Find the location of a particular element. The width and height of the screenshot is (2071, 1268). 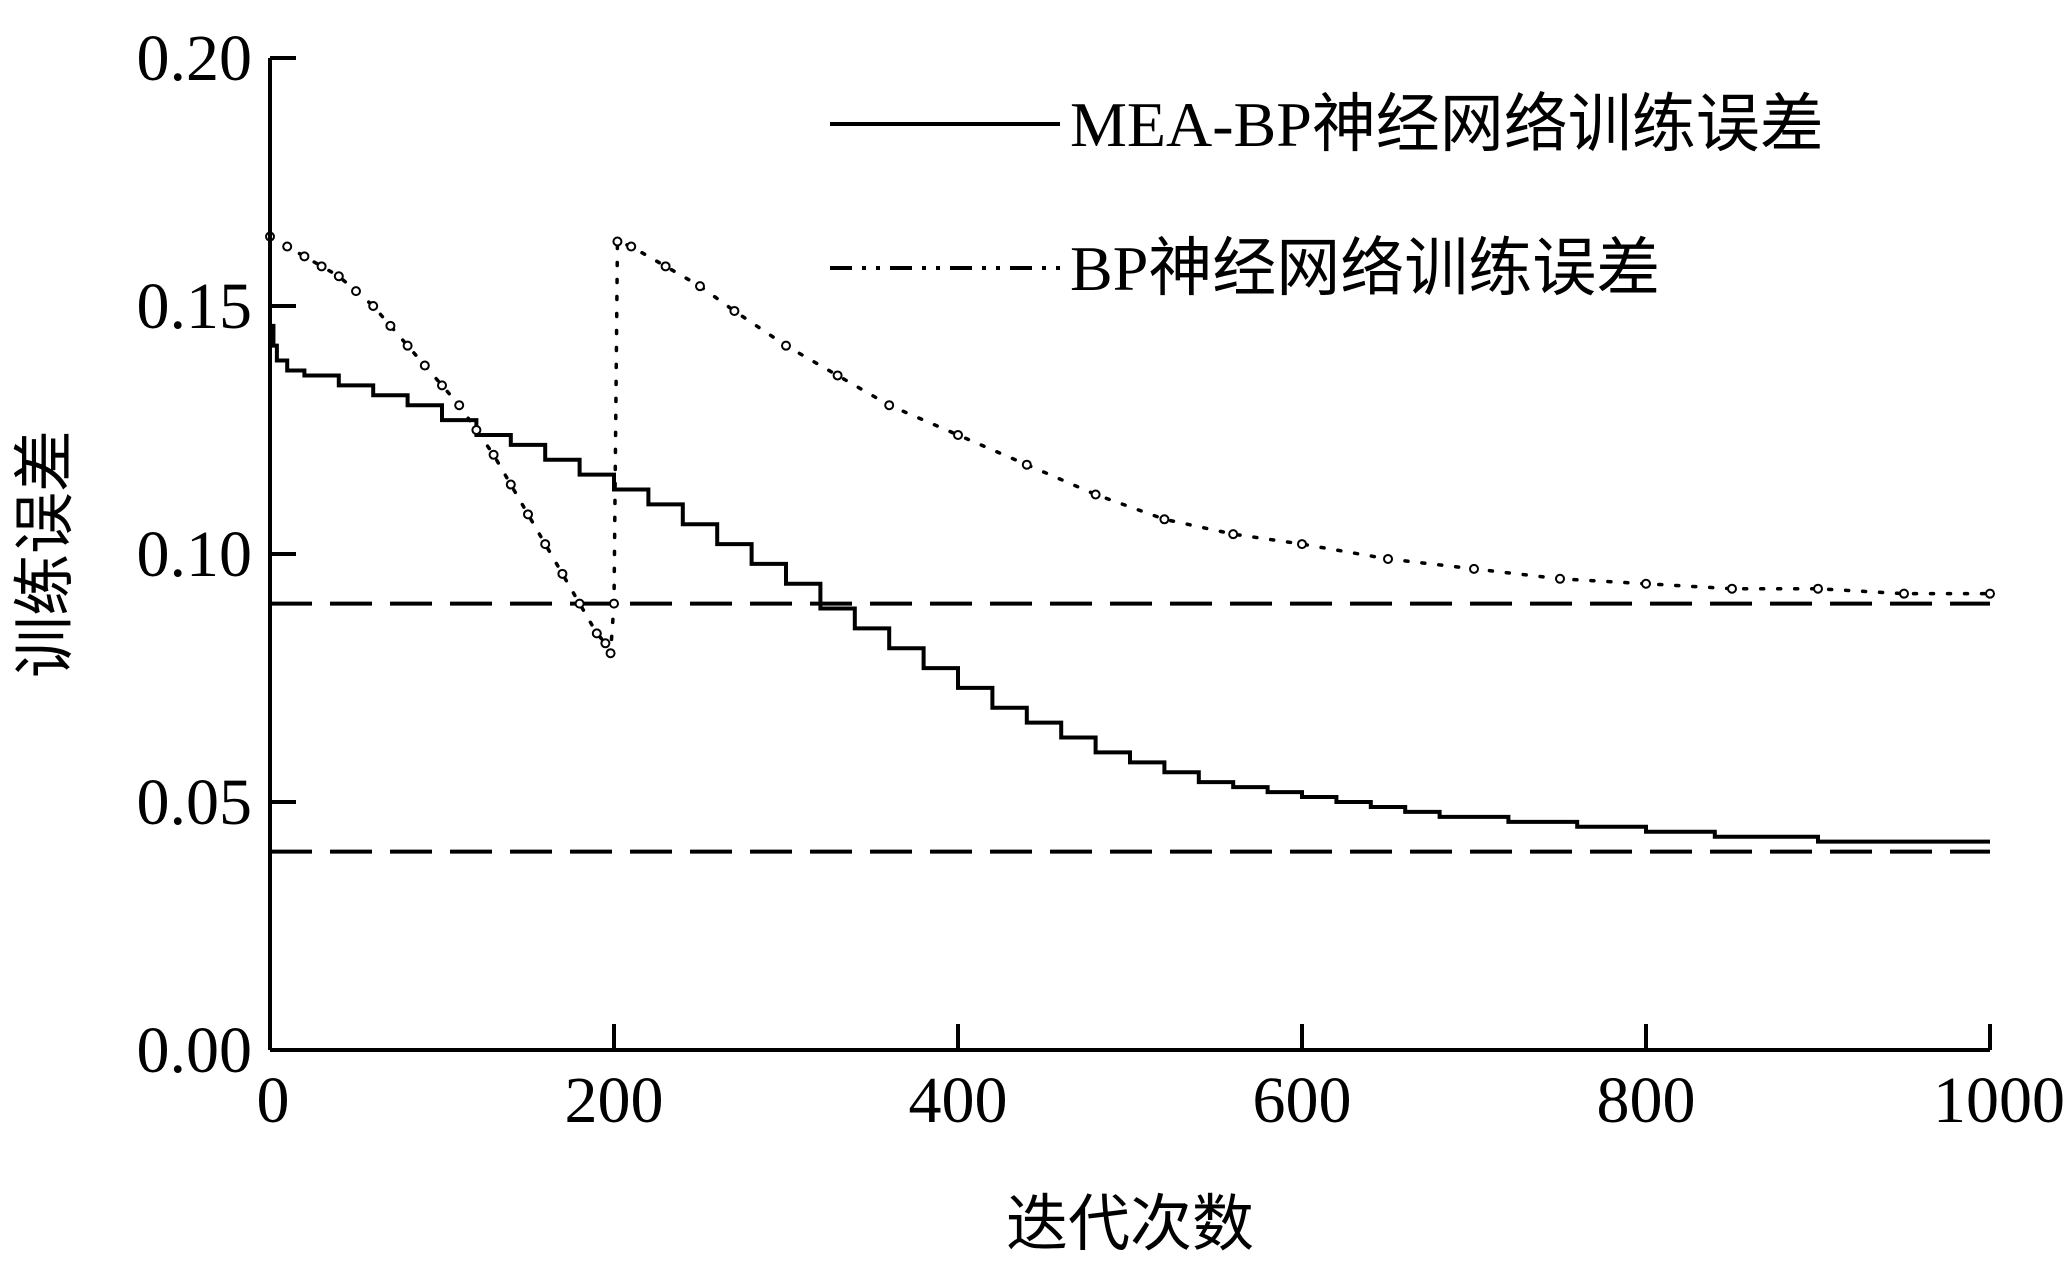

y-tick-label: 0.15 is located at coordinates (195, 306).